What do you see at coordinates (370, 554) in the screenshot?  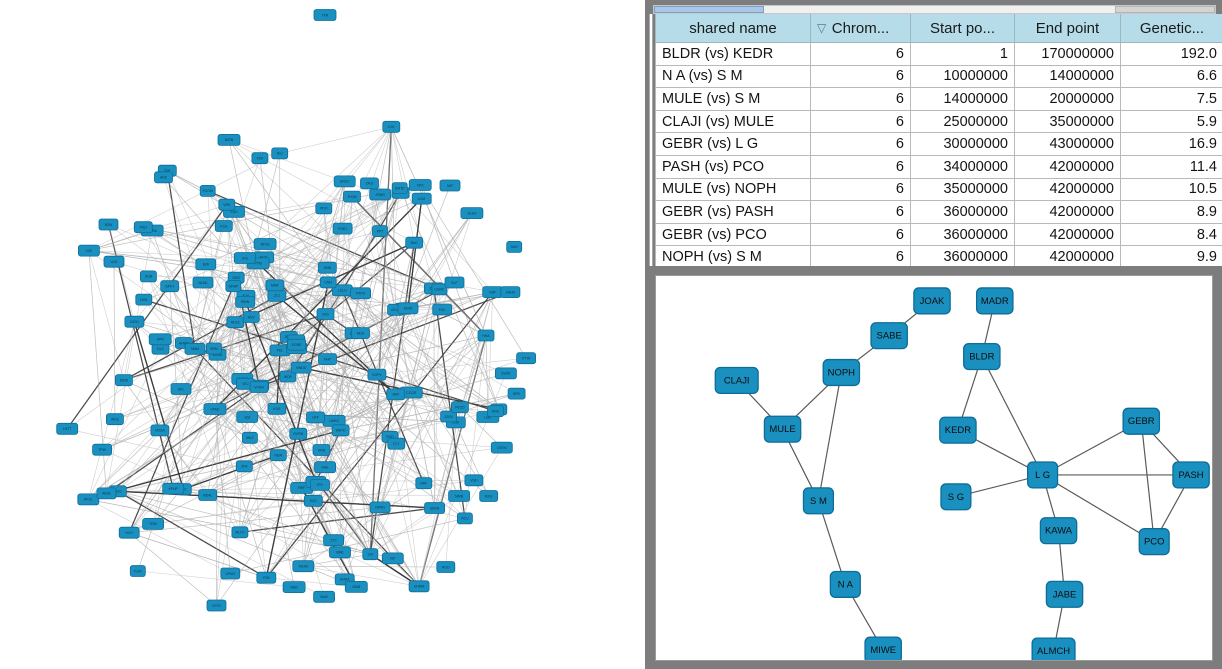 I see `network-node: LIH` at bounding box center [370, 554].